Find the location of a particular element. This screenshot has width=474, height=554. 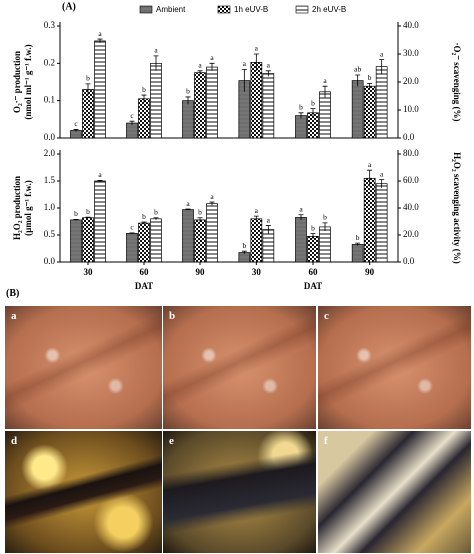

y-axis-label: H₂O₂ production is located at coordinates (17, 208).